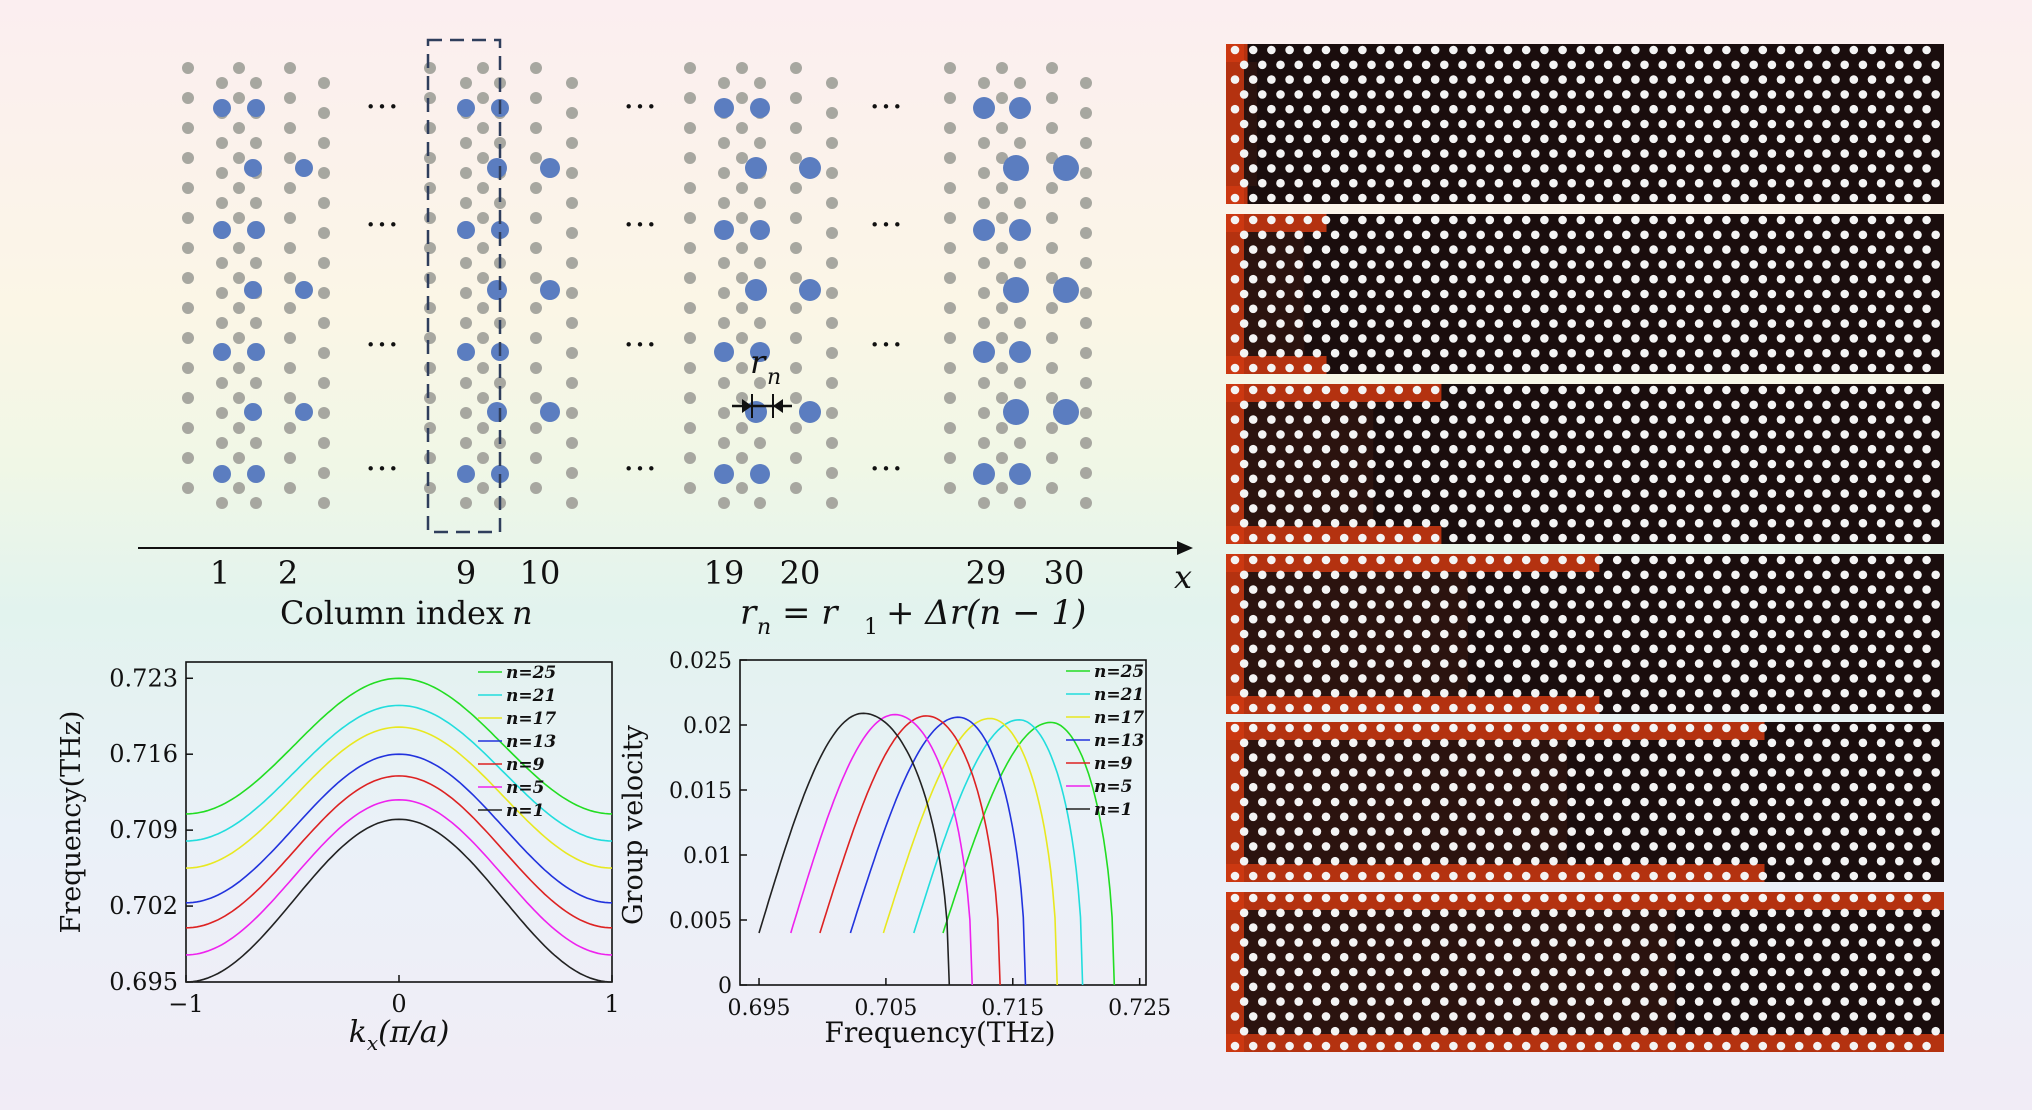  I want to click on column-index-label: Column index n, so click(406, 613).